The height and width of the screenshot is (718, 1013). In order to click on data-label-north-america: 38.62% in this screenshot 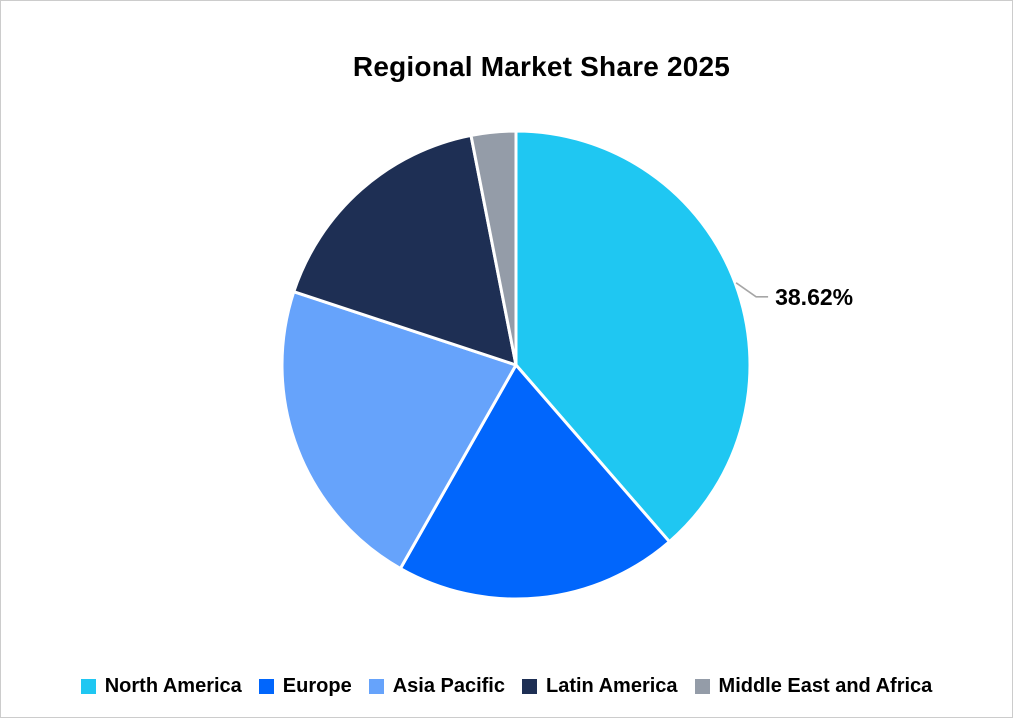, I will do `click(814, 297)`.